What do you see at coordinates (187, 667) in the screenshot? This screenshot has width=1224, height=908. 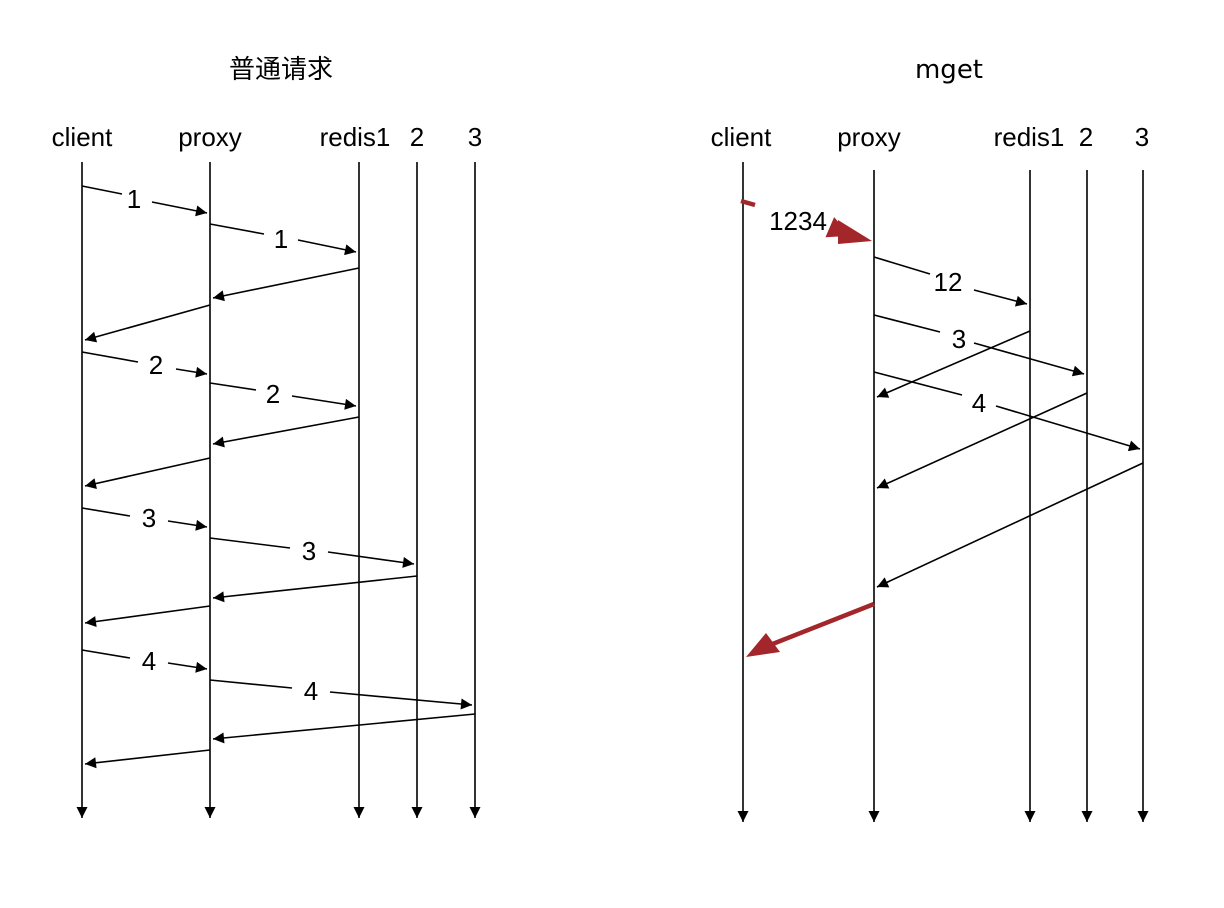 I see `left-msg-client-proxy-4-tail` at bounding box center [187, 667].